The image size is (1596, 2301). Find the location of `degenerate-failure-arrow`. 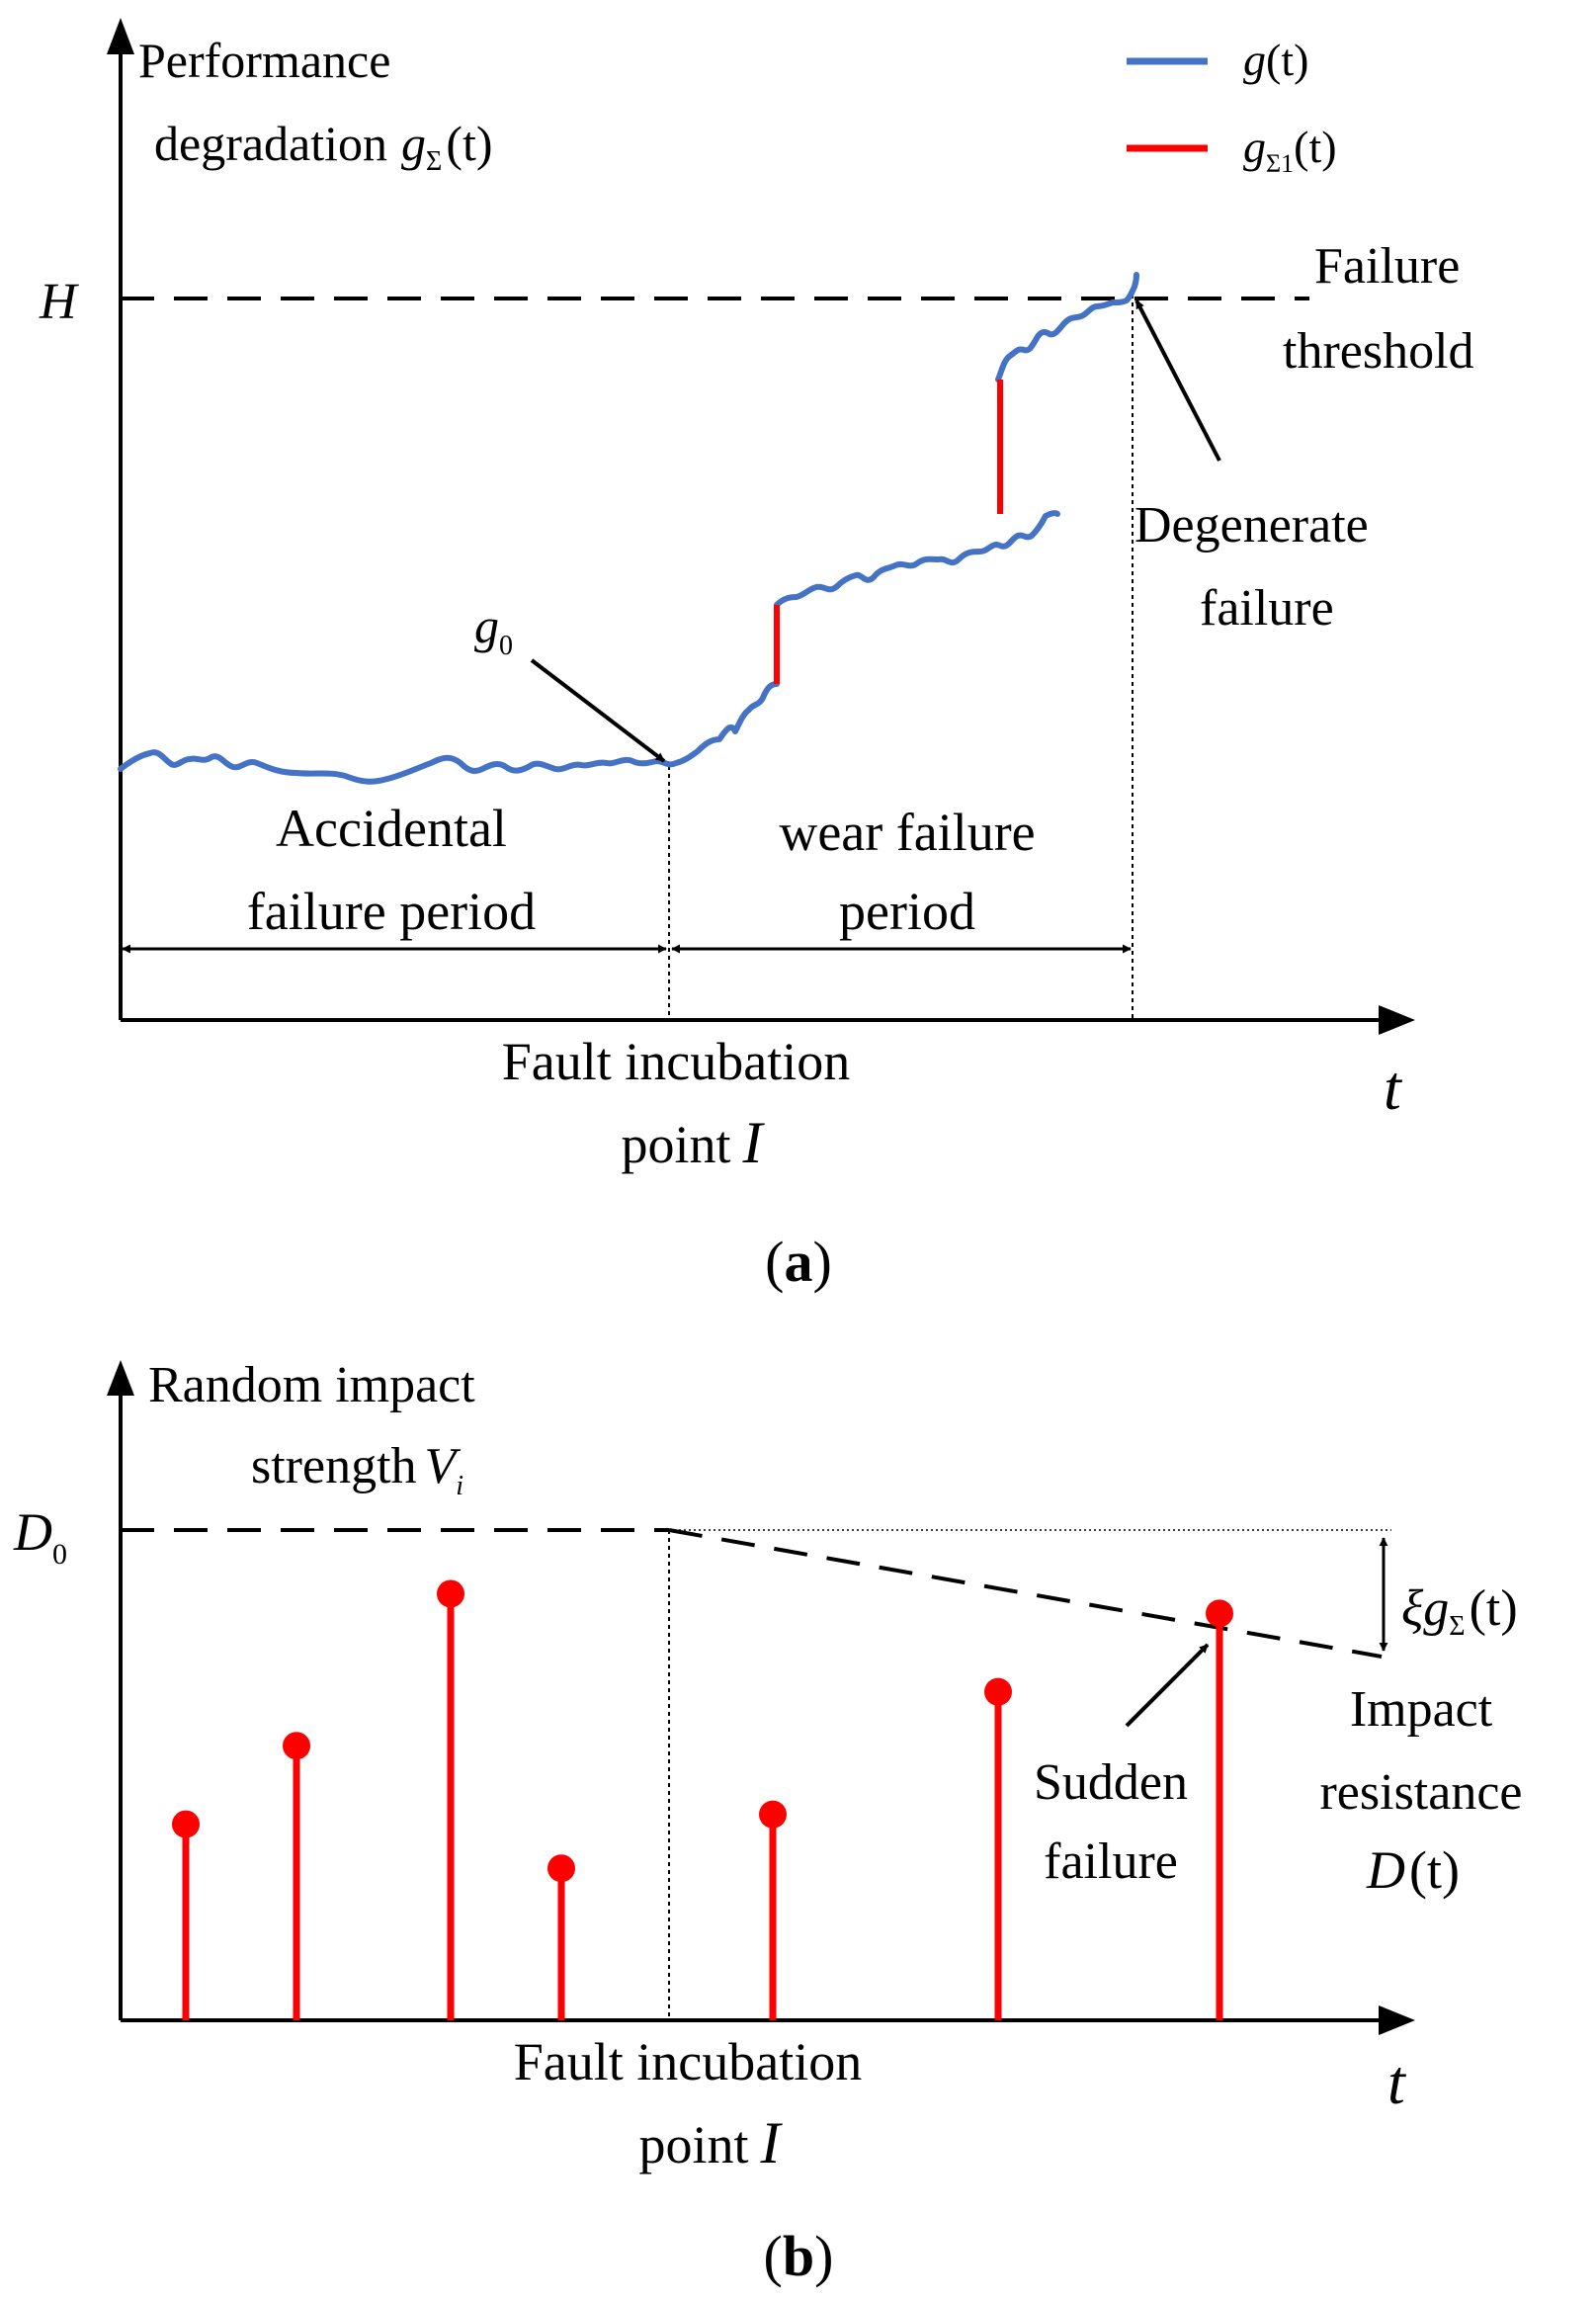

degenerate-failure-arrow is located at coordinates (1177, 380).